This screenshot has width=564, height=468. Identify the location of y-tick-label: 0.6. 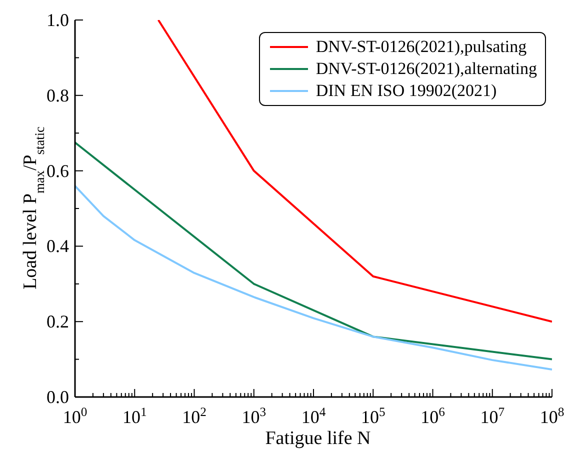
(57, 170).